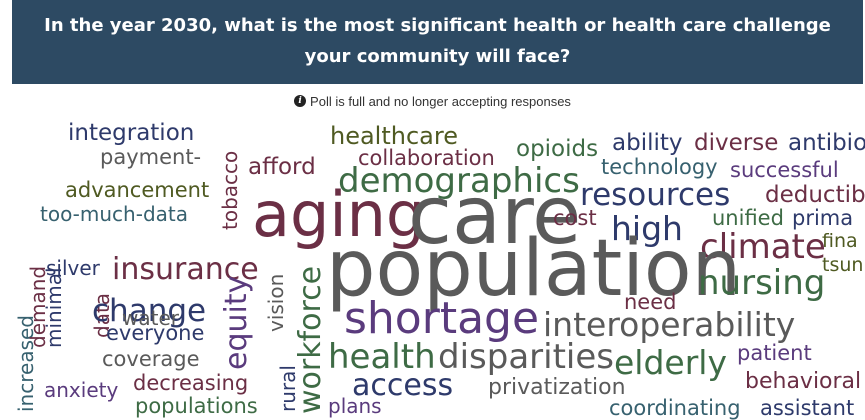  Describe the element at coordinates (155, 333) in the screenshot. I see `cloud-word: everyone` at that location.